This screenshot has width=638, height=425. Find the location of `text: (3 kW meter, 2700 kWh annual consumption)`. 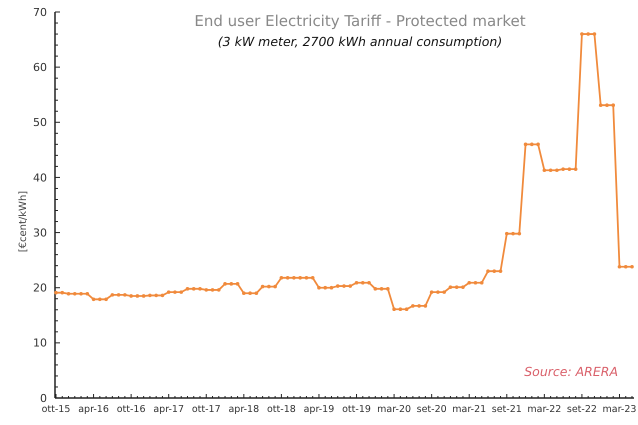

text: (3 kW meter, 2700 kWh annual consumption) is located at coordinates (360, 41).